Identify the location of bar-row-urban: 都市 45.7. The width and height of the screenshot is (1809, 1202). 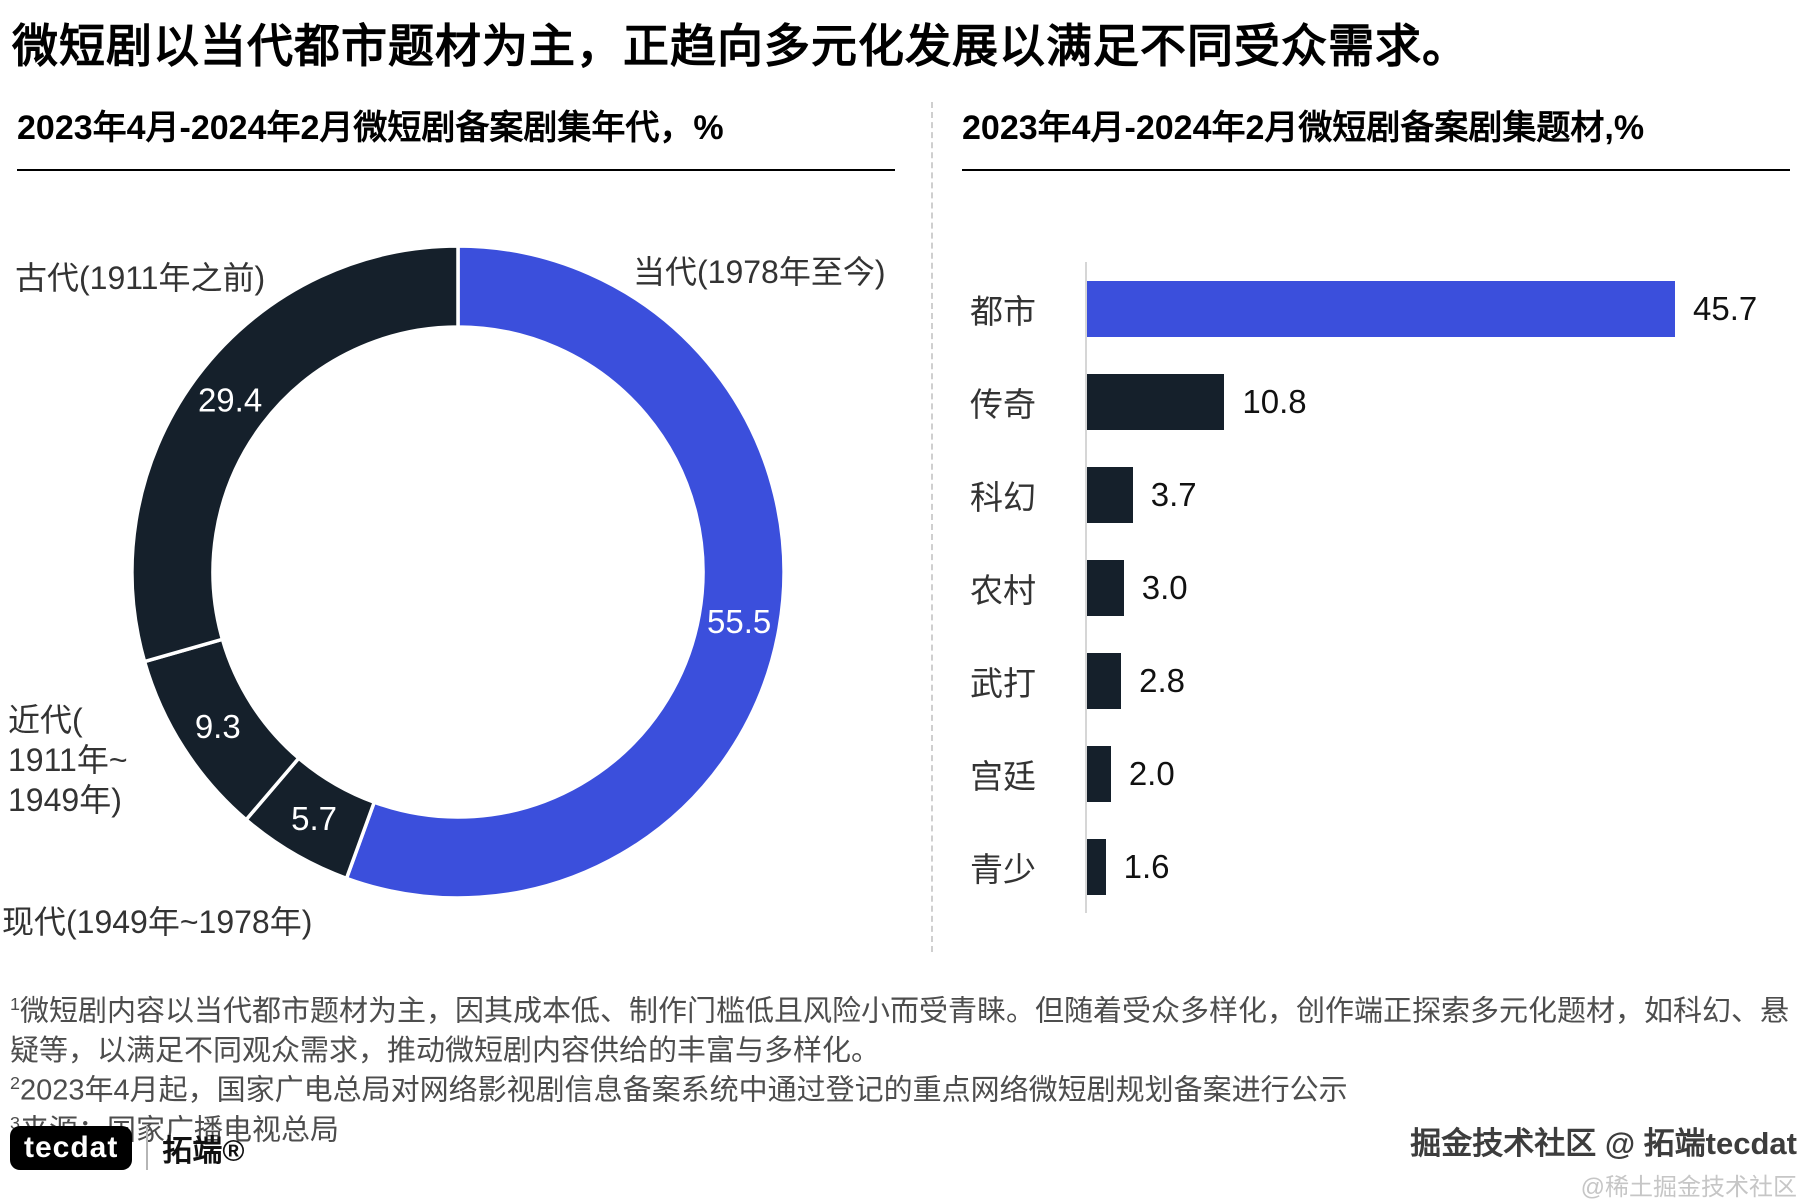
(1376, 308).